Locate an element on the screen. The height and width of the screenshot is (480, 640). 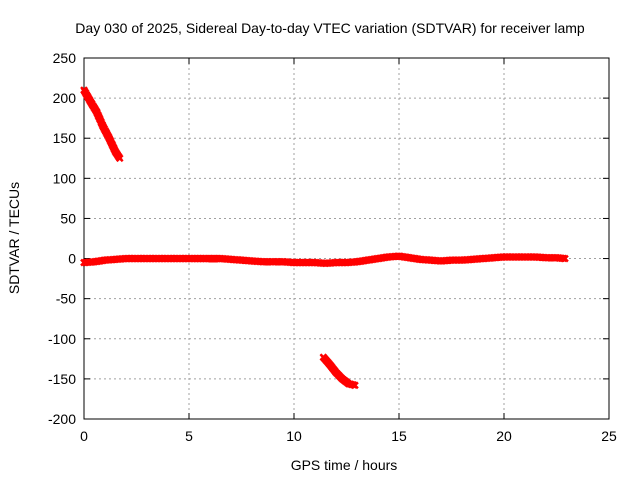
y-tick-label: -150 is located at coordinates (62, 379).